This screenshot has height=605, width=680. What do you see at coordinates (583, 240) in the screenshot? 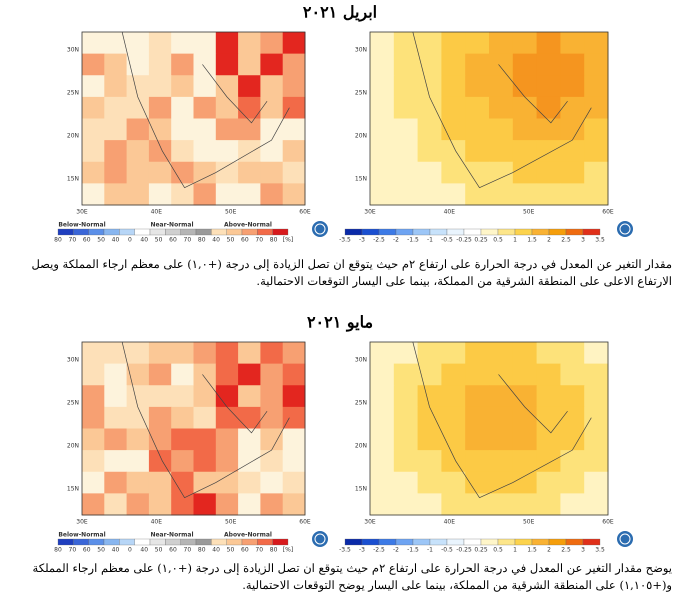
I see `legend-tick: 3` at bounding box center [583, 240].